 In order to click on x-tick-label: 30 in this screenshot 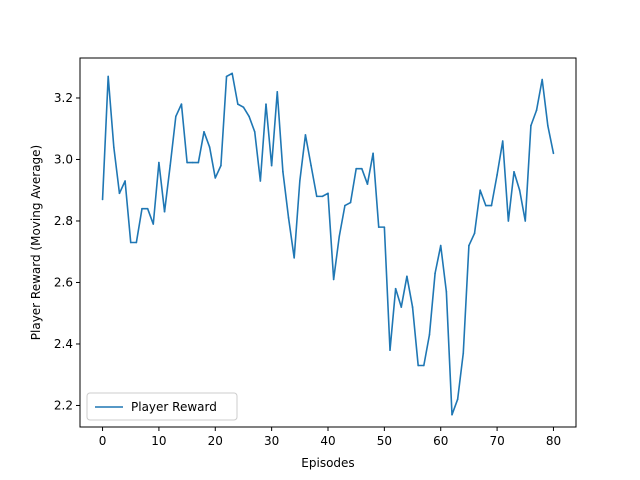, I will do `click(271, 441)`.